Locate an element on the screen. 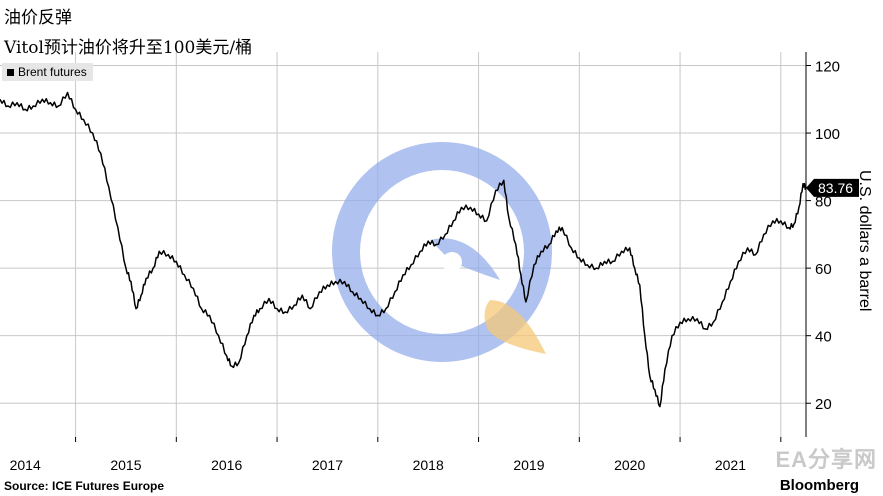 The image size is (883, 496). y-axis-label: U.S. dollars a barrel is located at coordinates (864, 241).